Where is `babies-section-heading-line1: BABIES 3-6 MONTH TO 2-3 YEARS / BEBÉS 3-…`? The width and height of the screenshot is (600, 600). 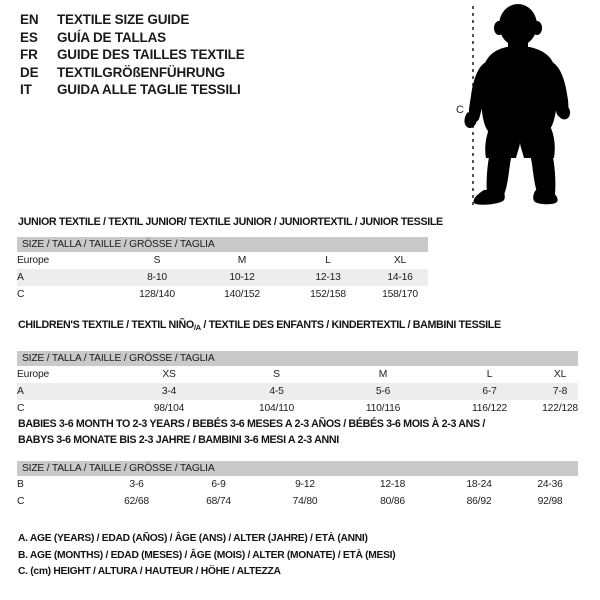
babies-section-heading-line1: BABIES 3-6 MONTH TO 2-3 YEARS / BEBÉS 3-… is located at coordinates (252, 424).